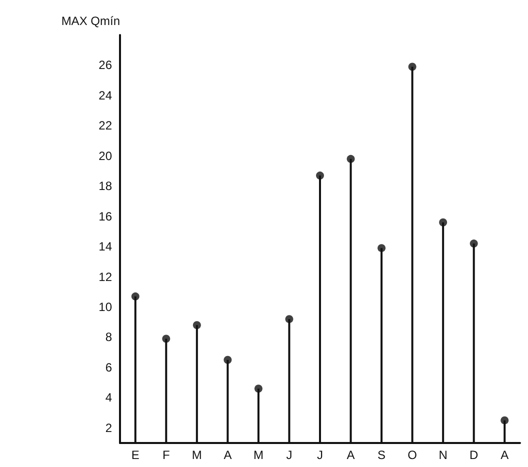 Image resolution: width=528 pixels, height=467 pixels. Describe the element at coordinates (108, 367) in the screenshot. I see `y-tick-label: 6` at that location.